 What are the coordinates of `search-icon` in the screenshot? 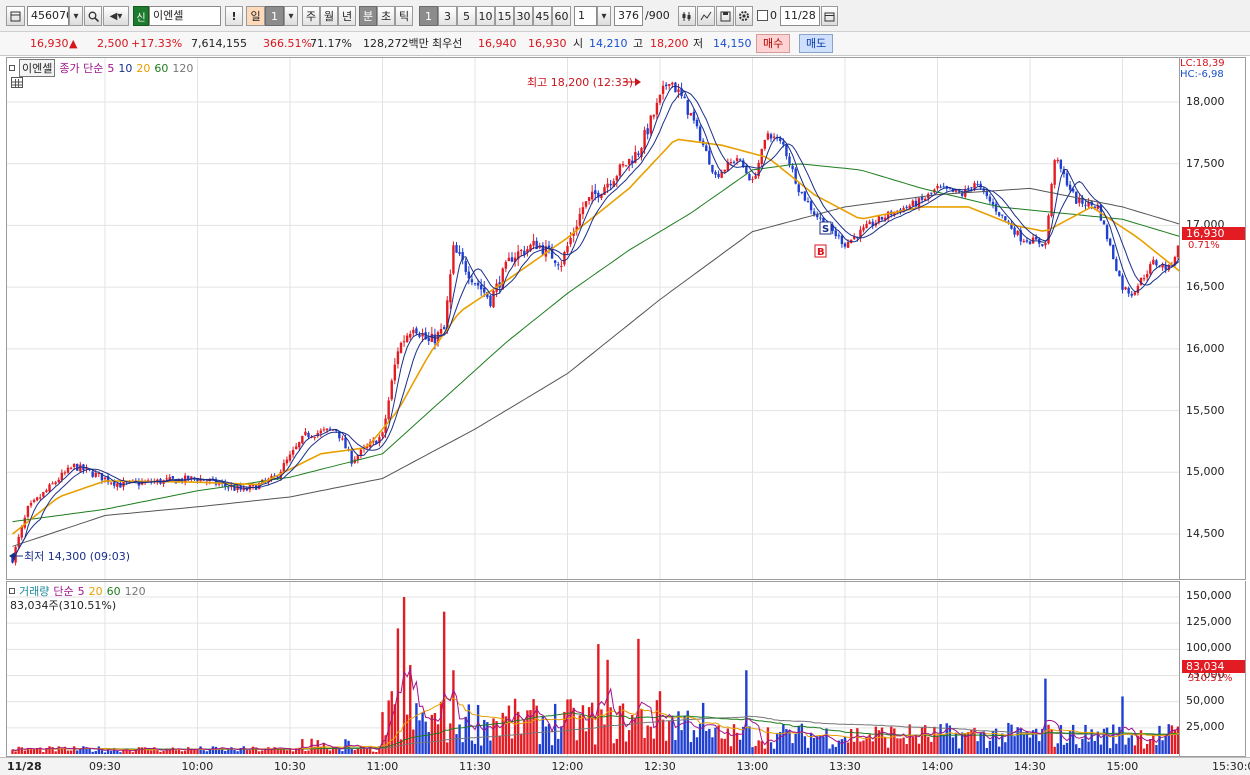 It's located at (93, 16).